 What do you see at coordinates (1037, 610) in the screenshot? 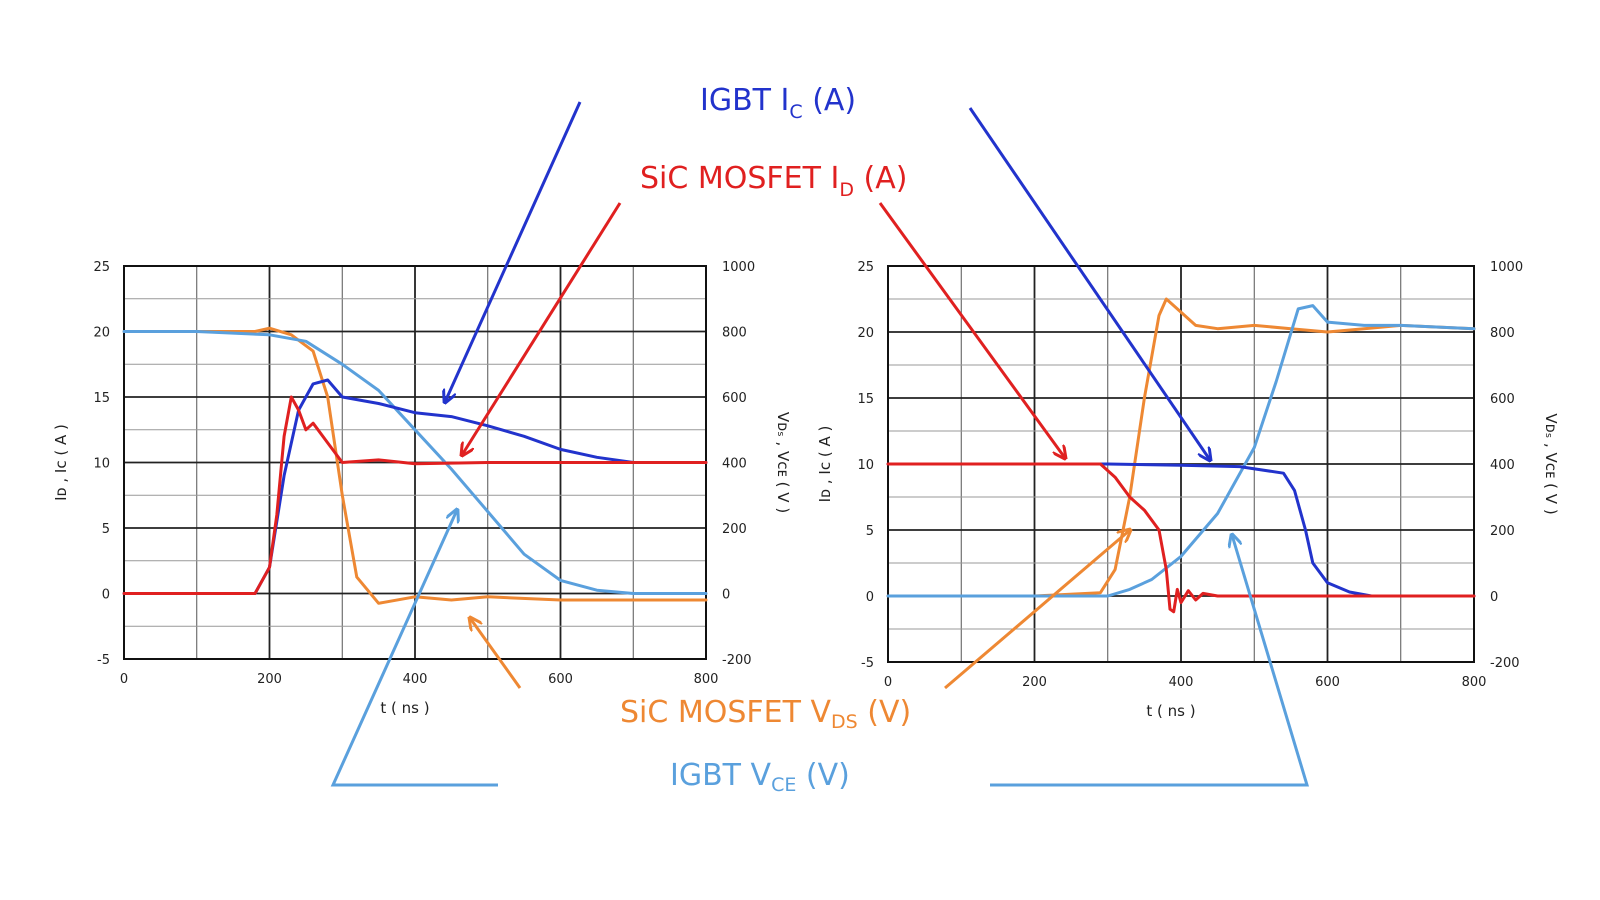
I see `arrow-sic-vds-right` at bounding box center [1037, 610].